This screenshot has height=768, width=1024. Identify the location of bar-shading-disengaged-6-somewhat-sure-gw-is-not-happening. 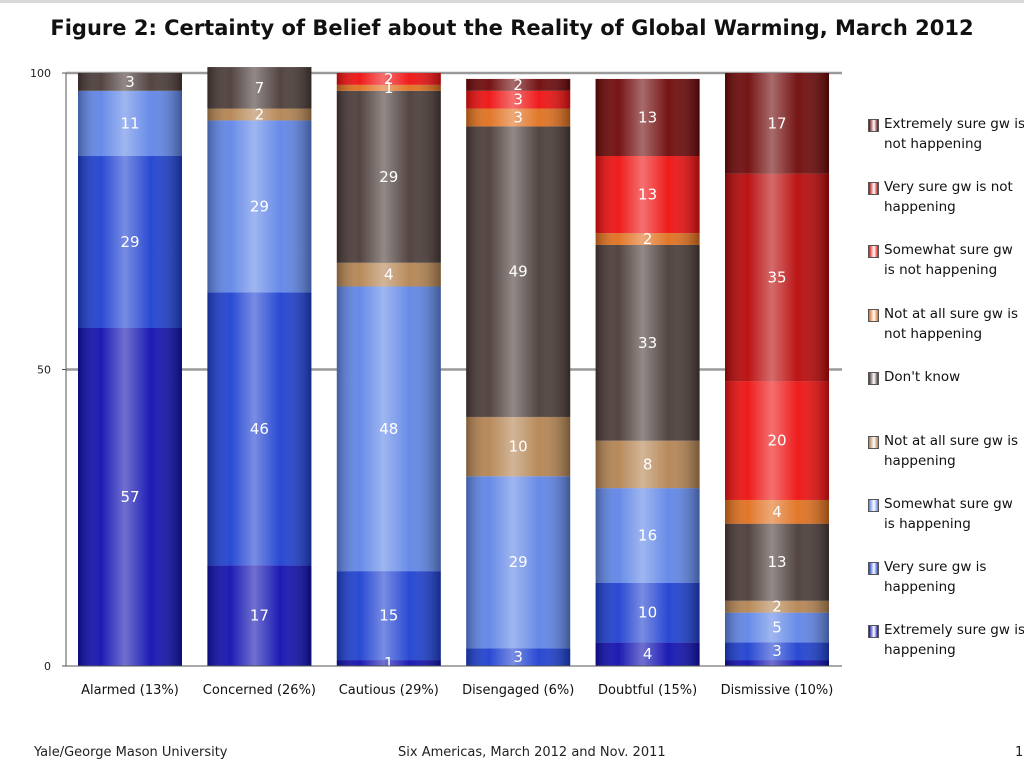
(518, 99).